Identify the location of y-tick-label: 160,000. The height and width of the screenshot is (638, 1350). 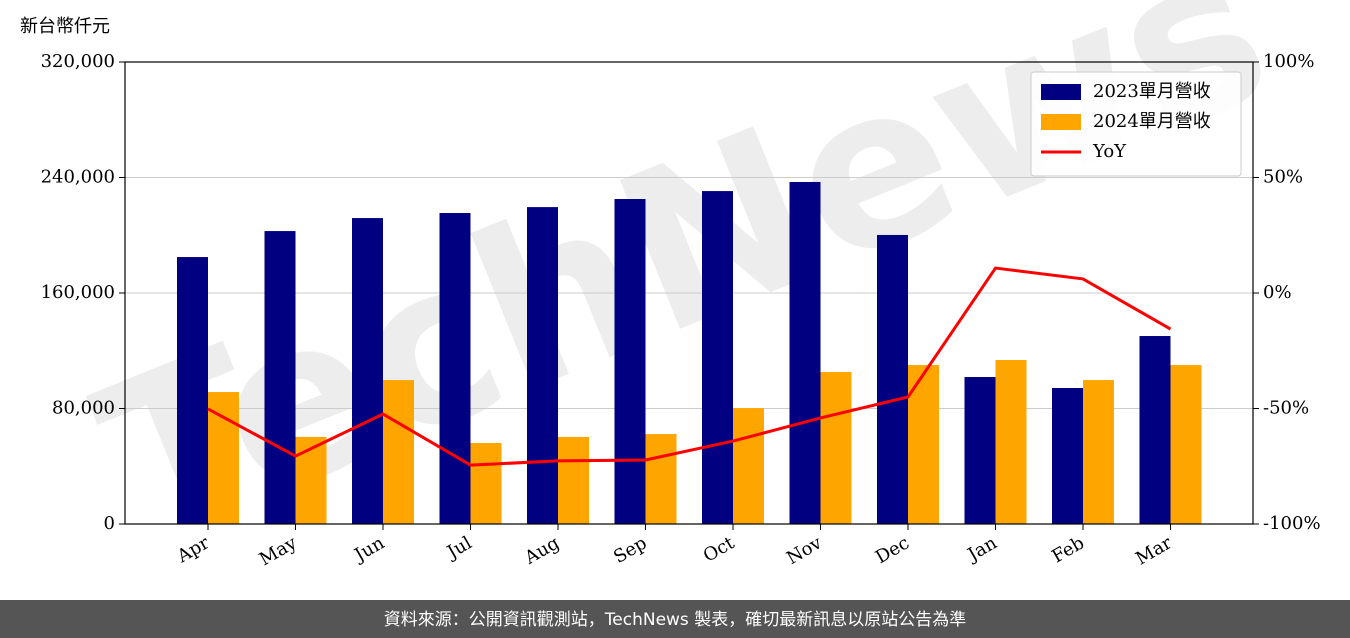
(78, 292).